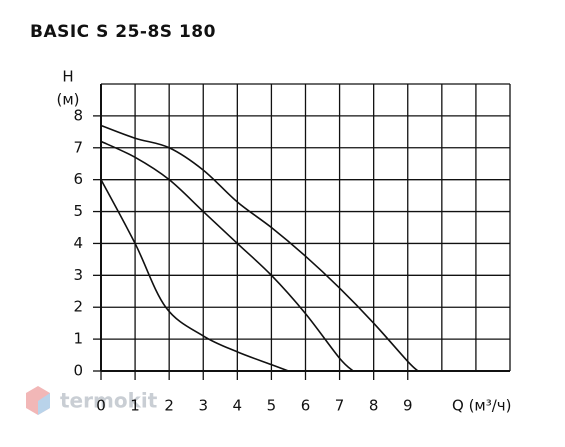  I want to click on y-tick-label: 3, so click(78, 275).